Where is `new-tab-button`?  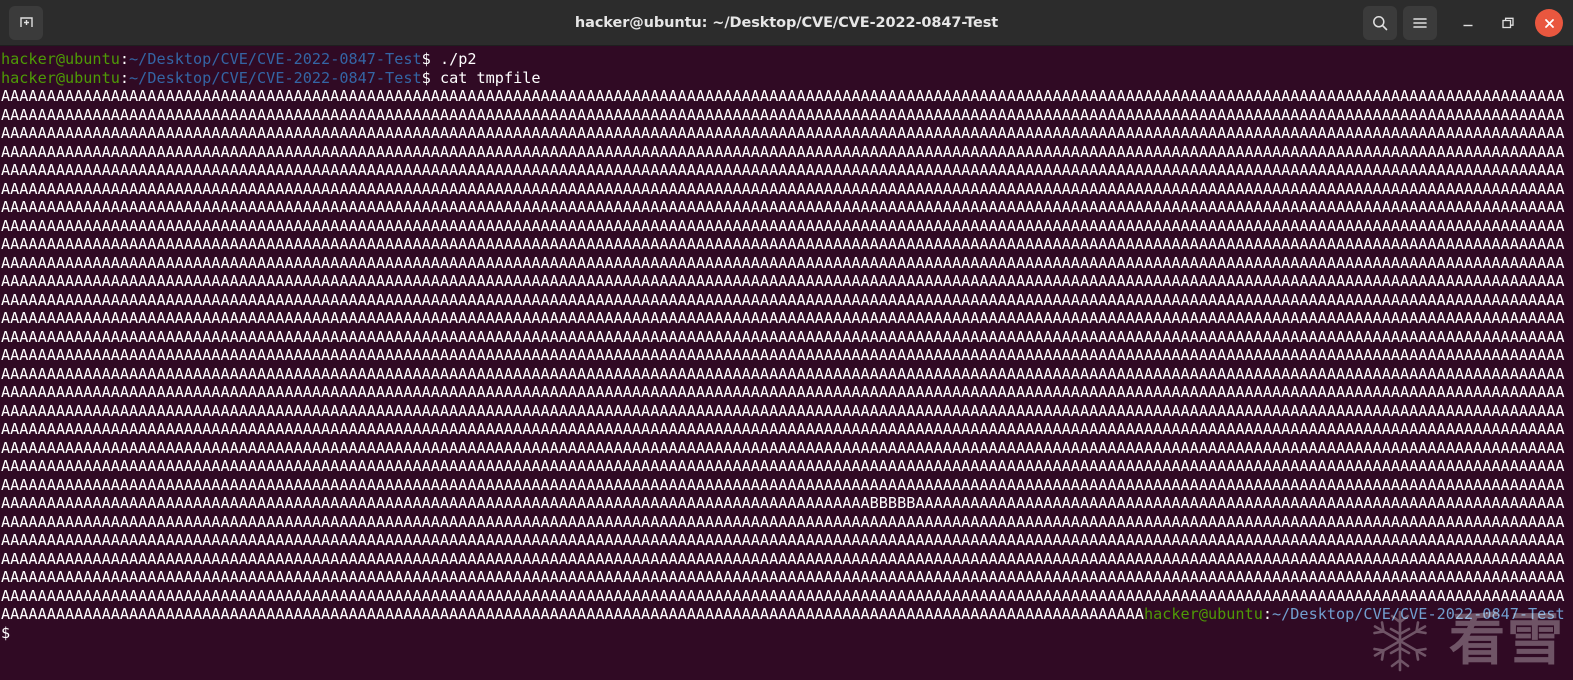 new-tab-button is located at coordinates (26, 22).